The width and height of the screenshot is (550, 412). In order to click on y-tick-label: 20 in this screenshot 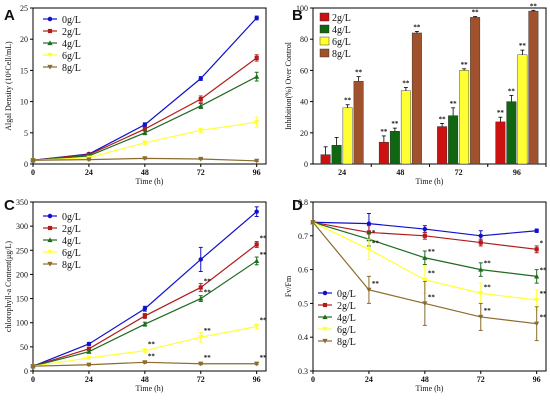, I will do `click(304, 133)`.